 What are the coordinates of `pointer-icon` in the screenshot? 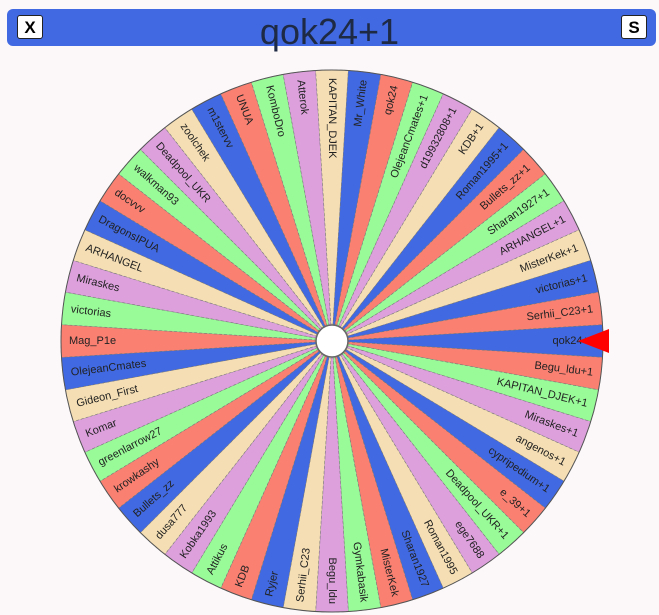 It's located at (593, 341).